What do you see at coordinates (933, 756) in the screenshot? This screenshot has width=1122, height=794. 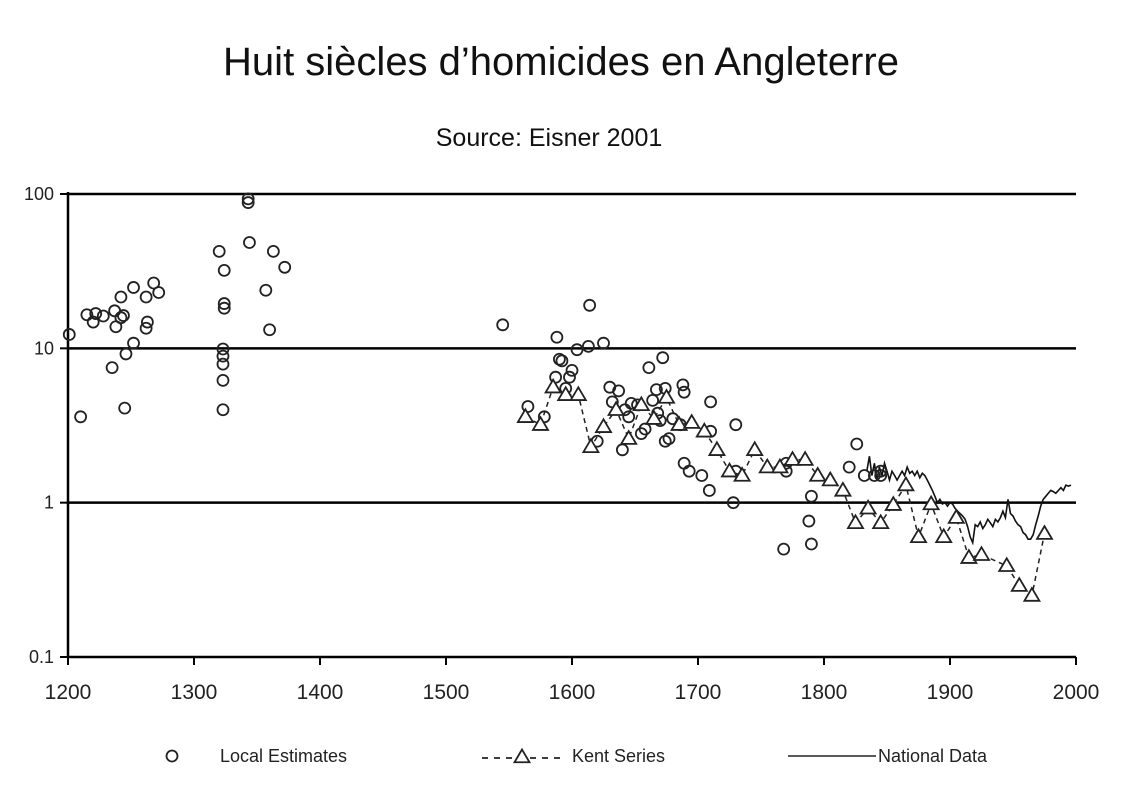 I see `legend-national-label: National Data` at bounding box center [933, 756].